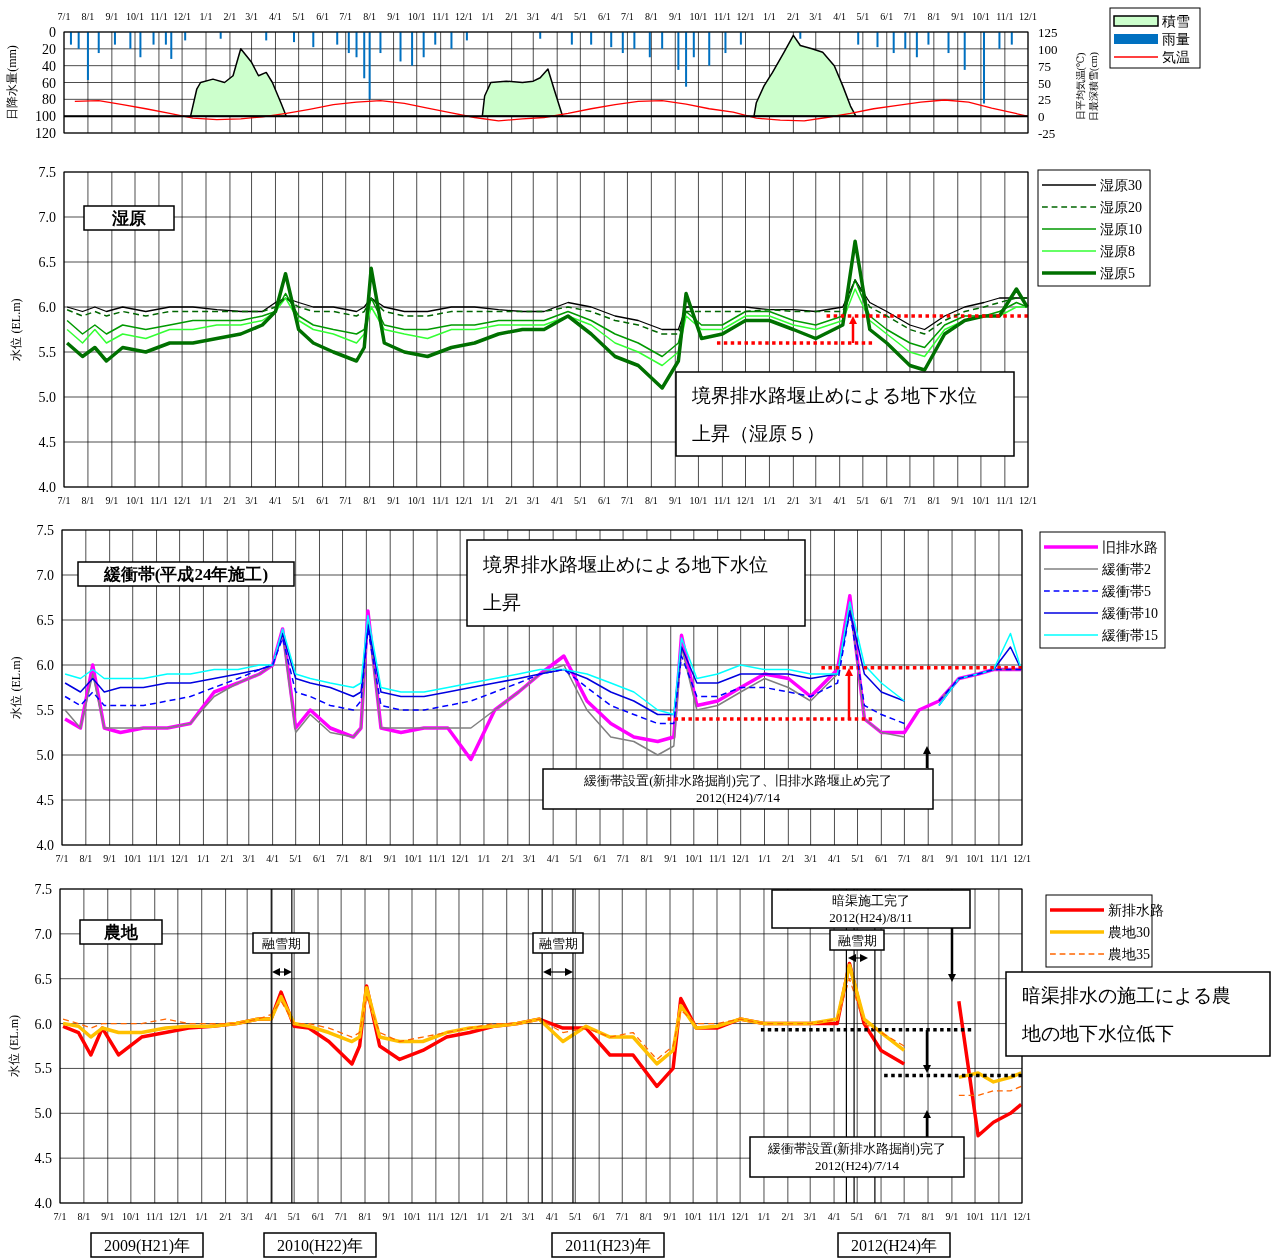 The image size is (1276, 1259). Describe the element at coordinates (47, 217) in the screenshot. I see `y-tick-label: 7.0` at that location.